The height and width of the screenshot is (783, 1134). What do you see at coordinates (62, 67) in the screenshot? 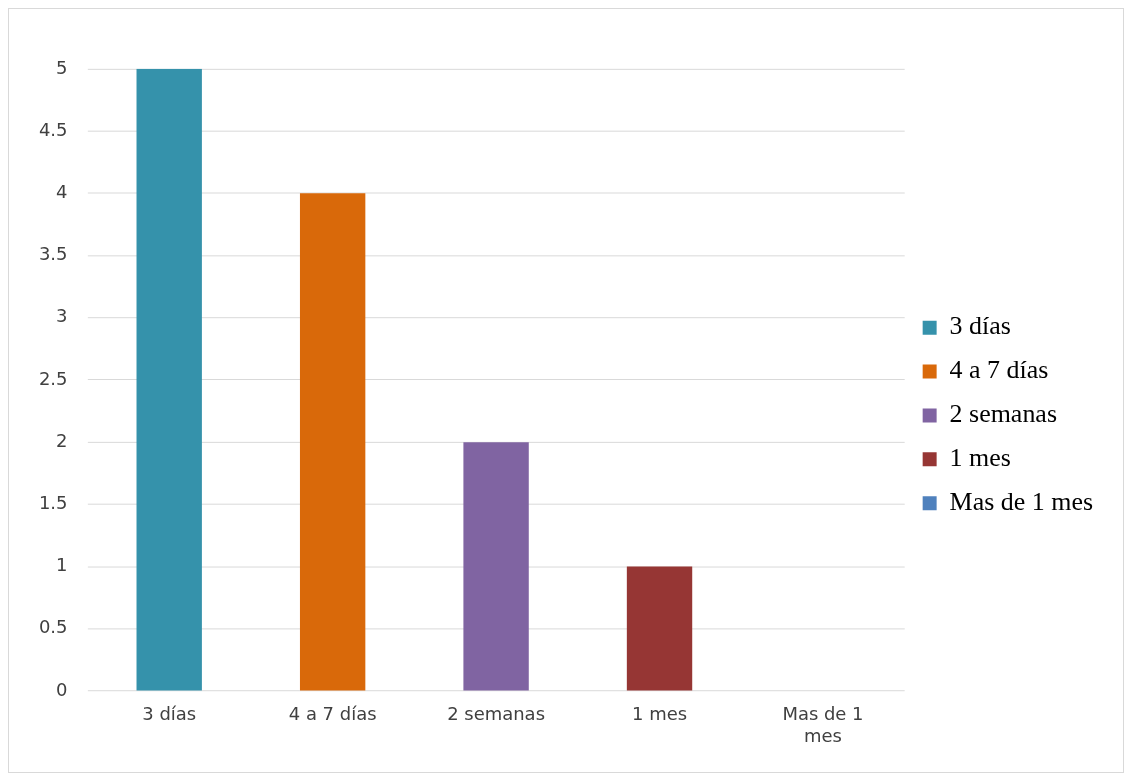
I see `y-tick-label: 5` at bounding box center [62, 67].